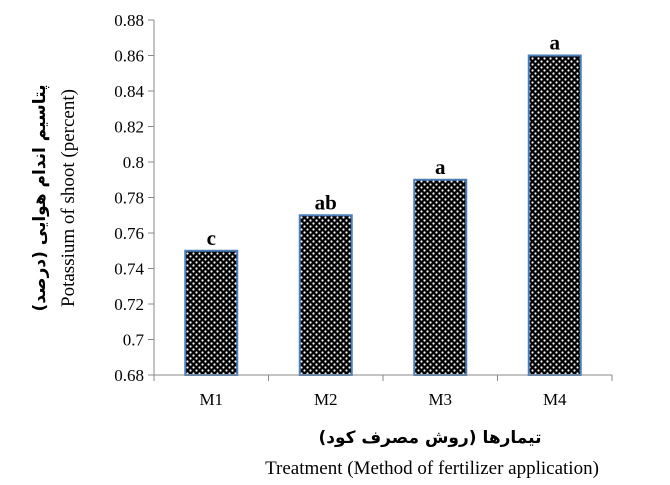  Describe the element at coordinates (211, 399) in the screenshot. I see `x-tick-label: M1` at that location.